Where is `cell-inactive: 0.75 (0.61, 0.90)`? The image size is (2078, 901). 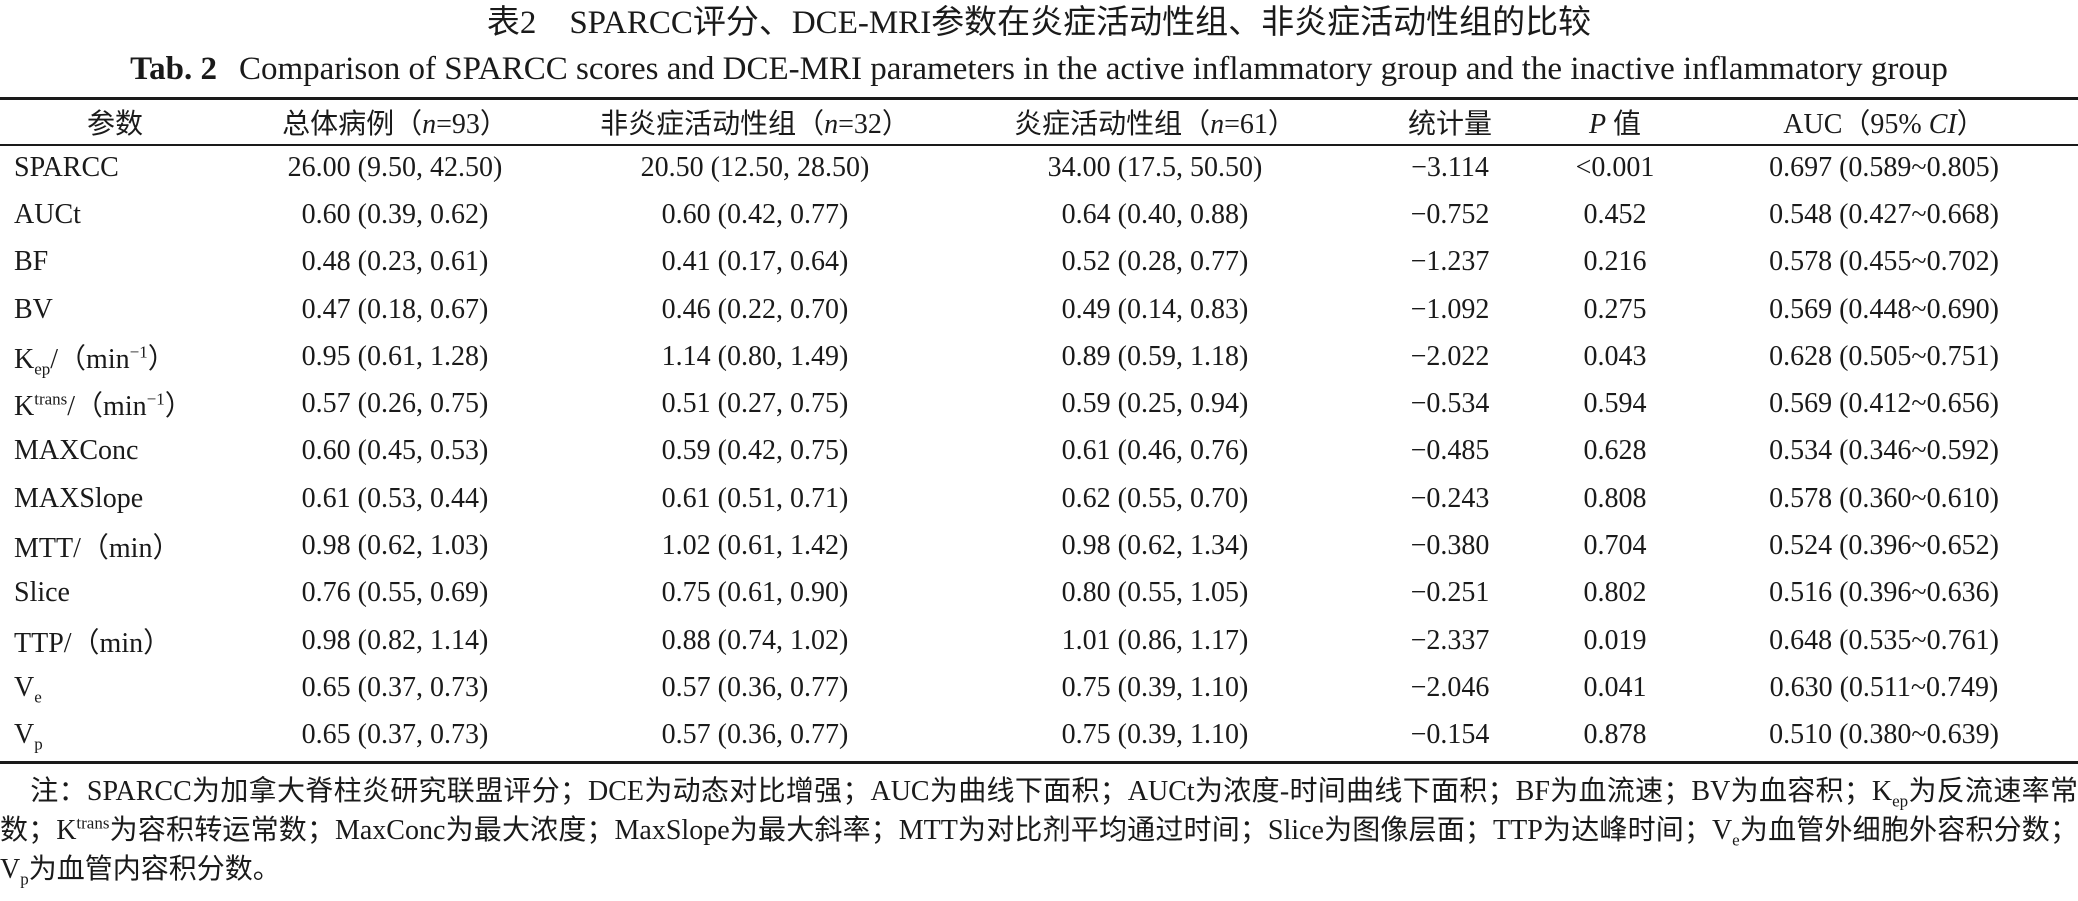 cell-inactive: 0.75 (0.61, 0.90) is located at coordinates (755, 593).